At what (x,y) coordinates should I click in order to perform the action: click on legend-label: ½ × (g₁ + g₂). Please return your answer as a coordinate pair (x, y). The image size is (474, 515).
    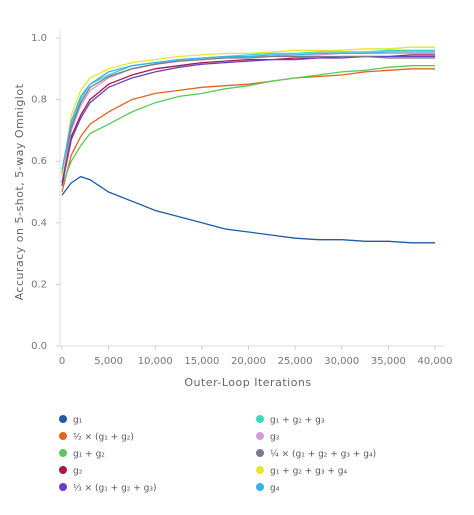
    Looking at the image, I should click on (103, 438).